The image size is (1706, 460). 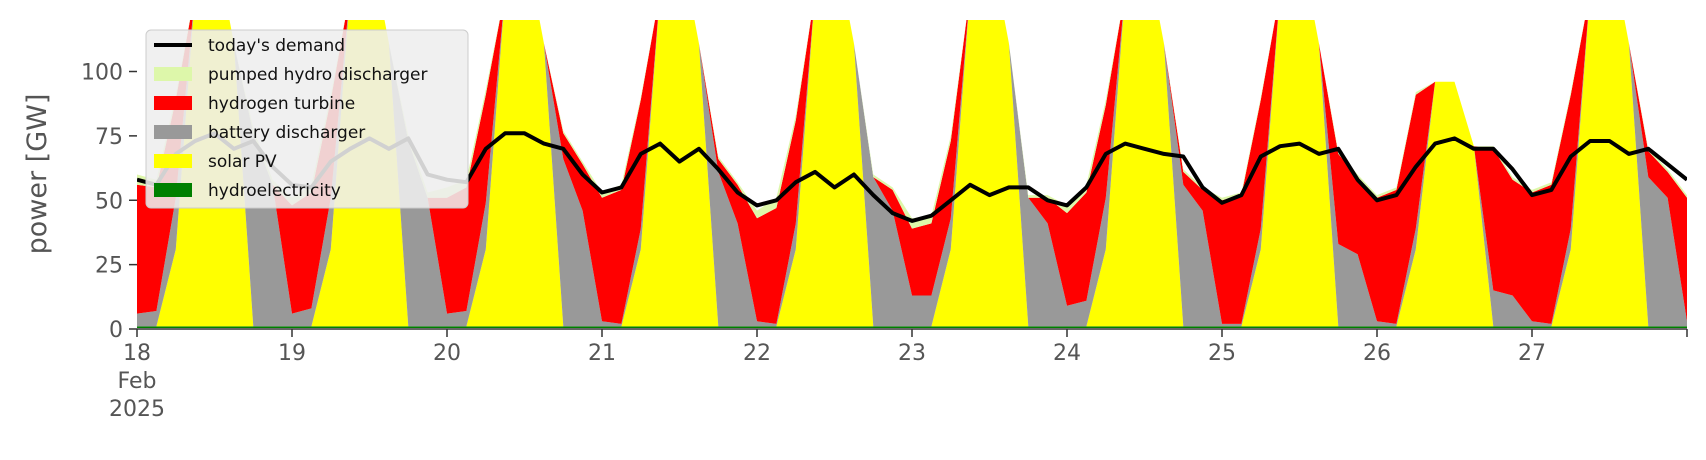 I want to click on legend-swatch-pumped-hydro-discharger, so click(x=173, y=74).